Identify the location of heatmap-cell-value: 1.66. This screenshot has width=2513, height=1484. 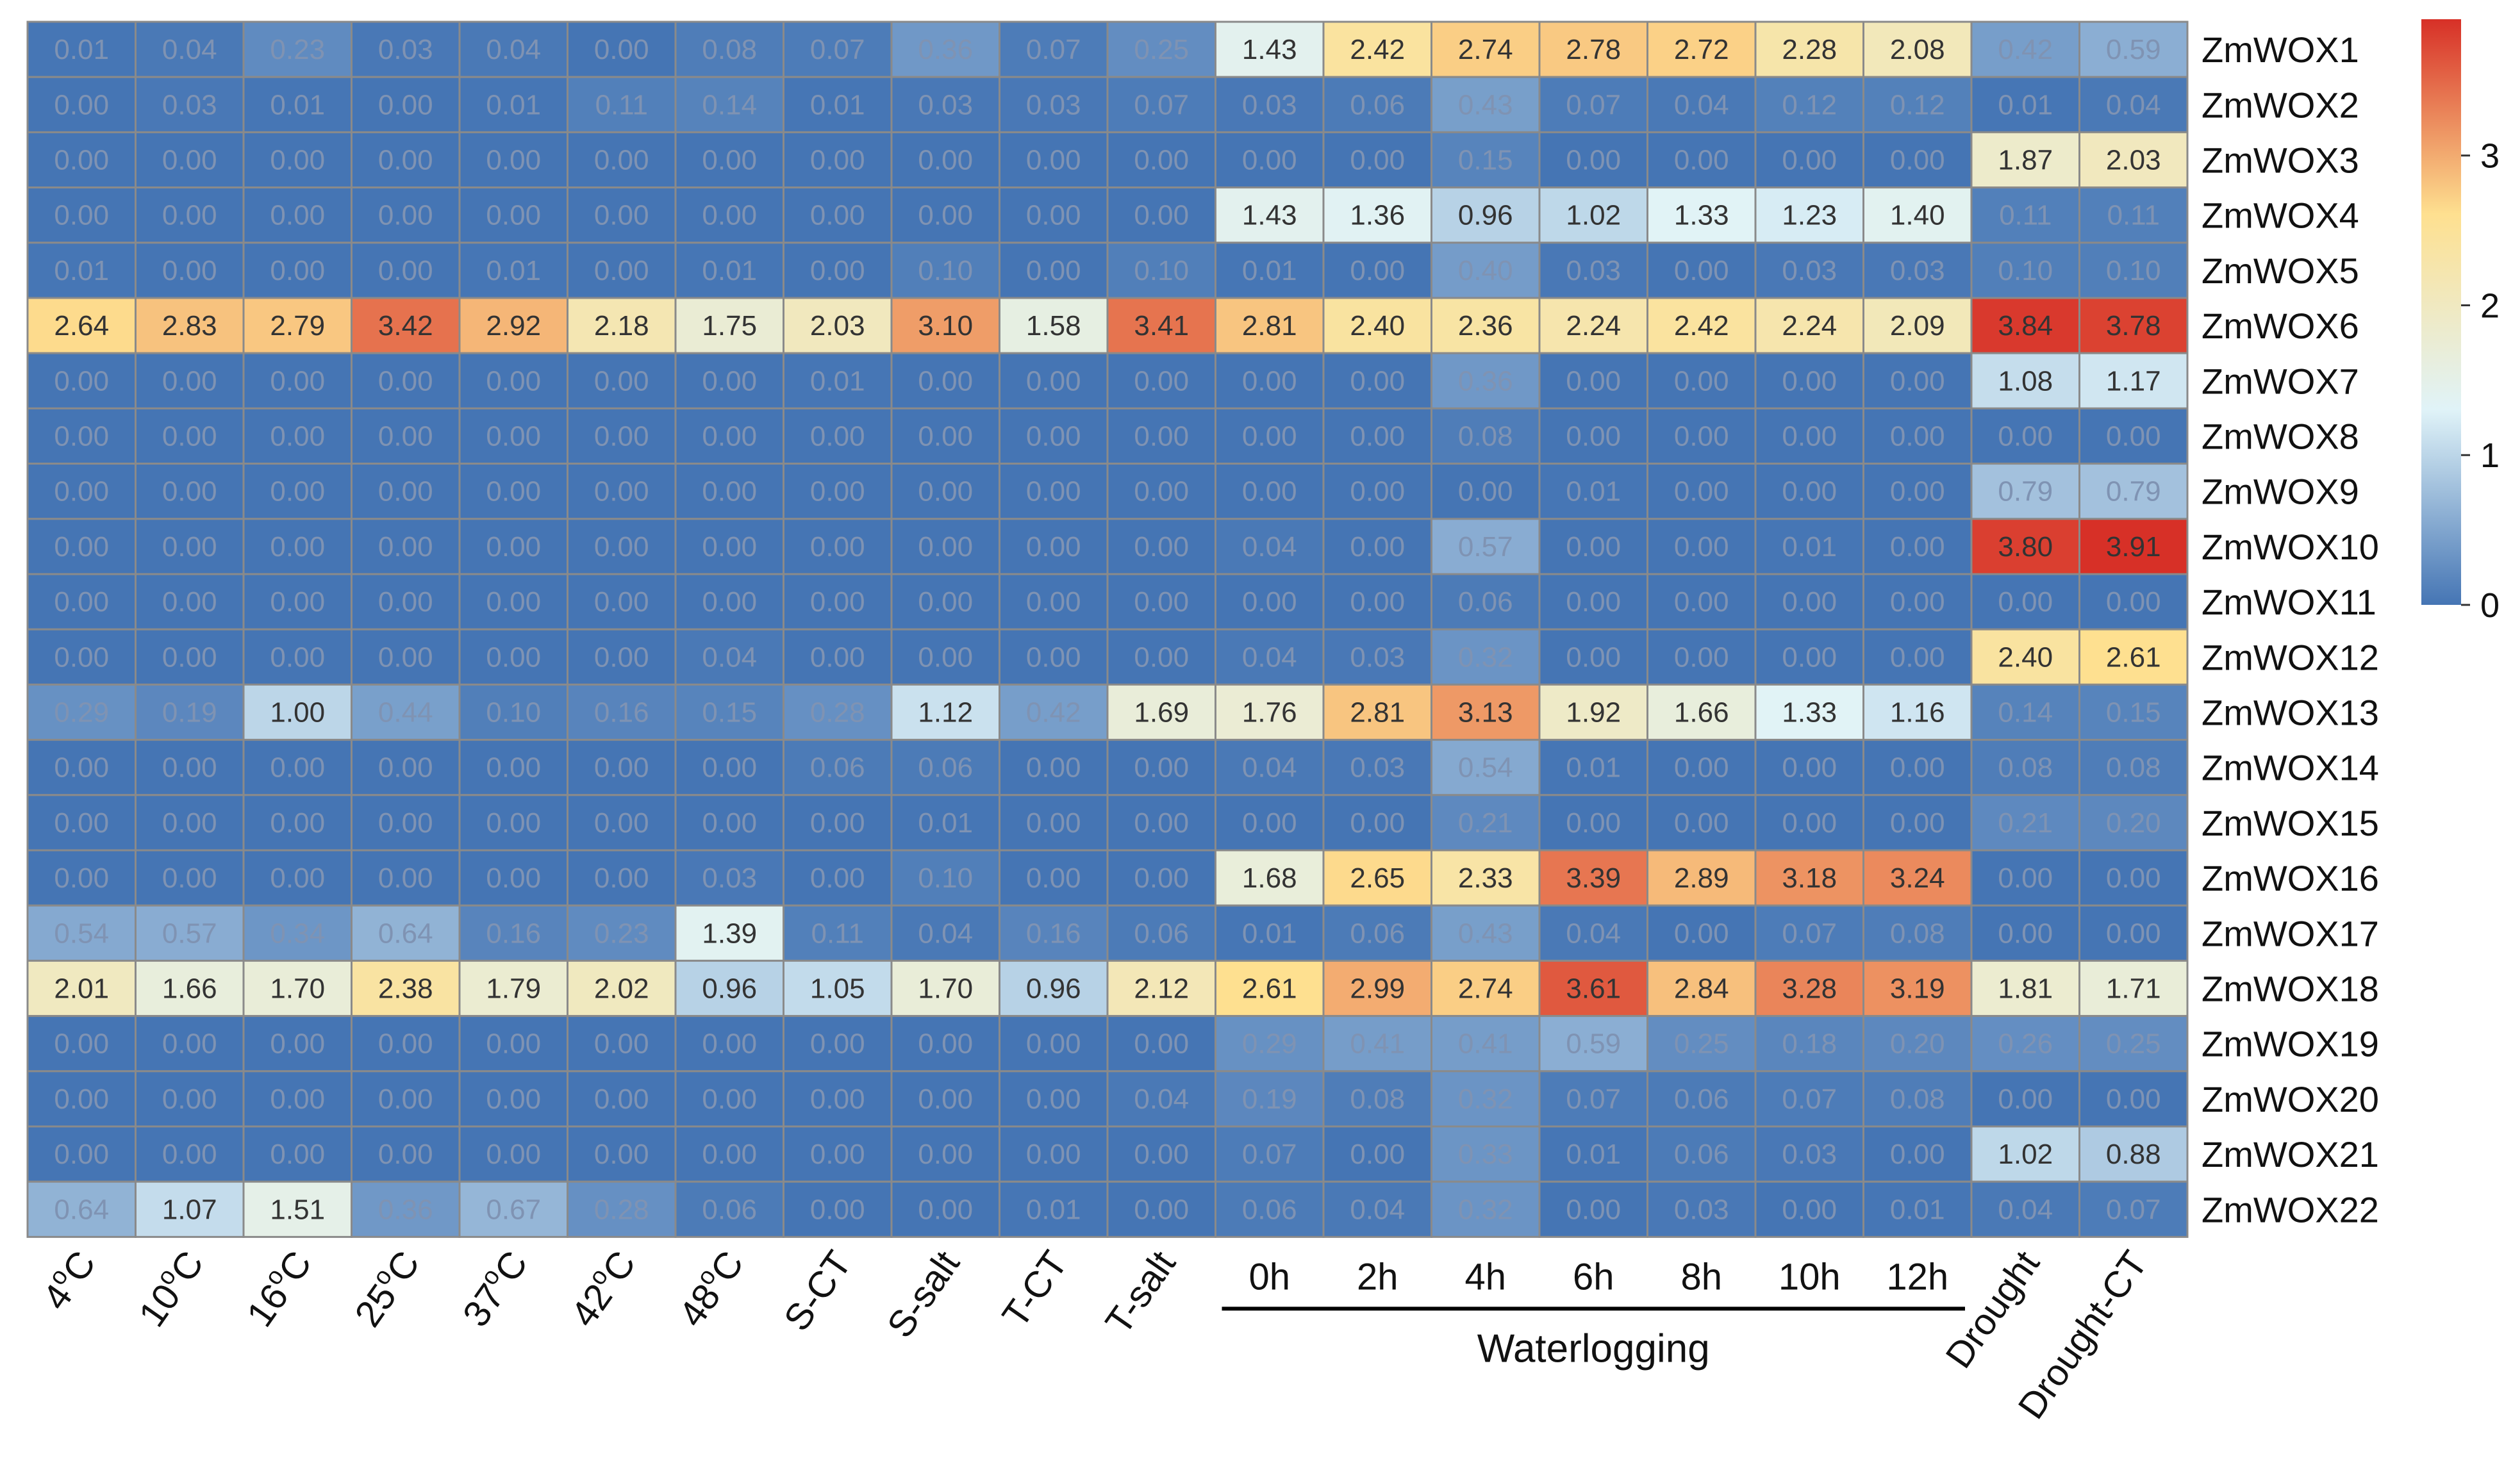
(1701, 713).